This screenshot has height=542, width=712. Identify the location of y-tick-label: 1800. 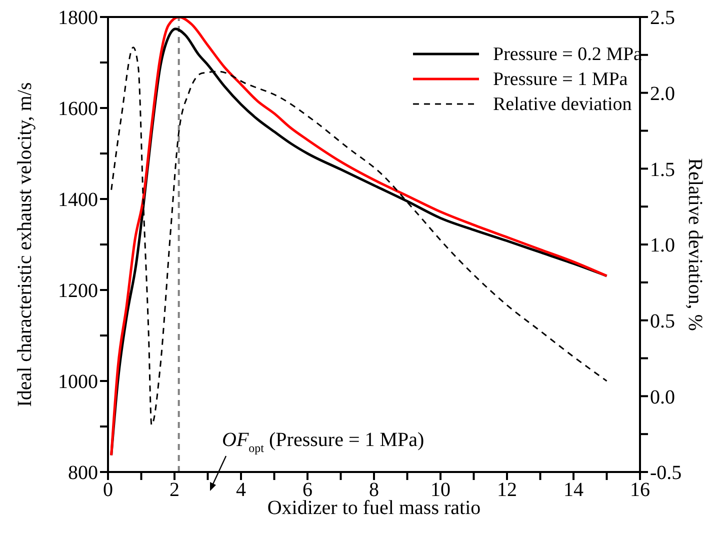
(78, 18).